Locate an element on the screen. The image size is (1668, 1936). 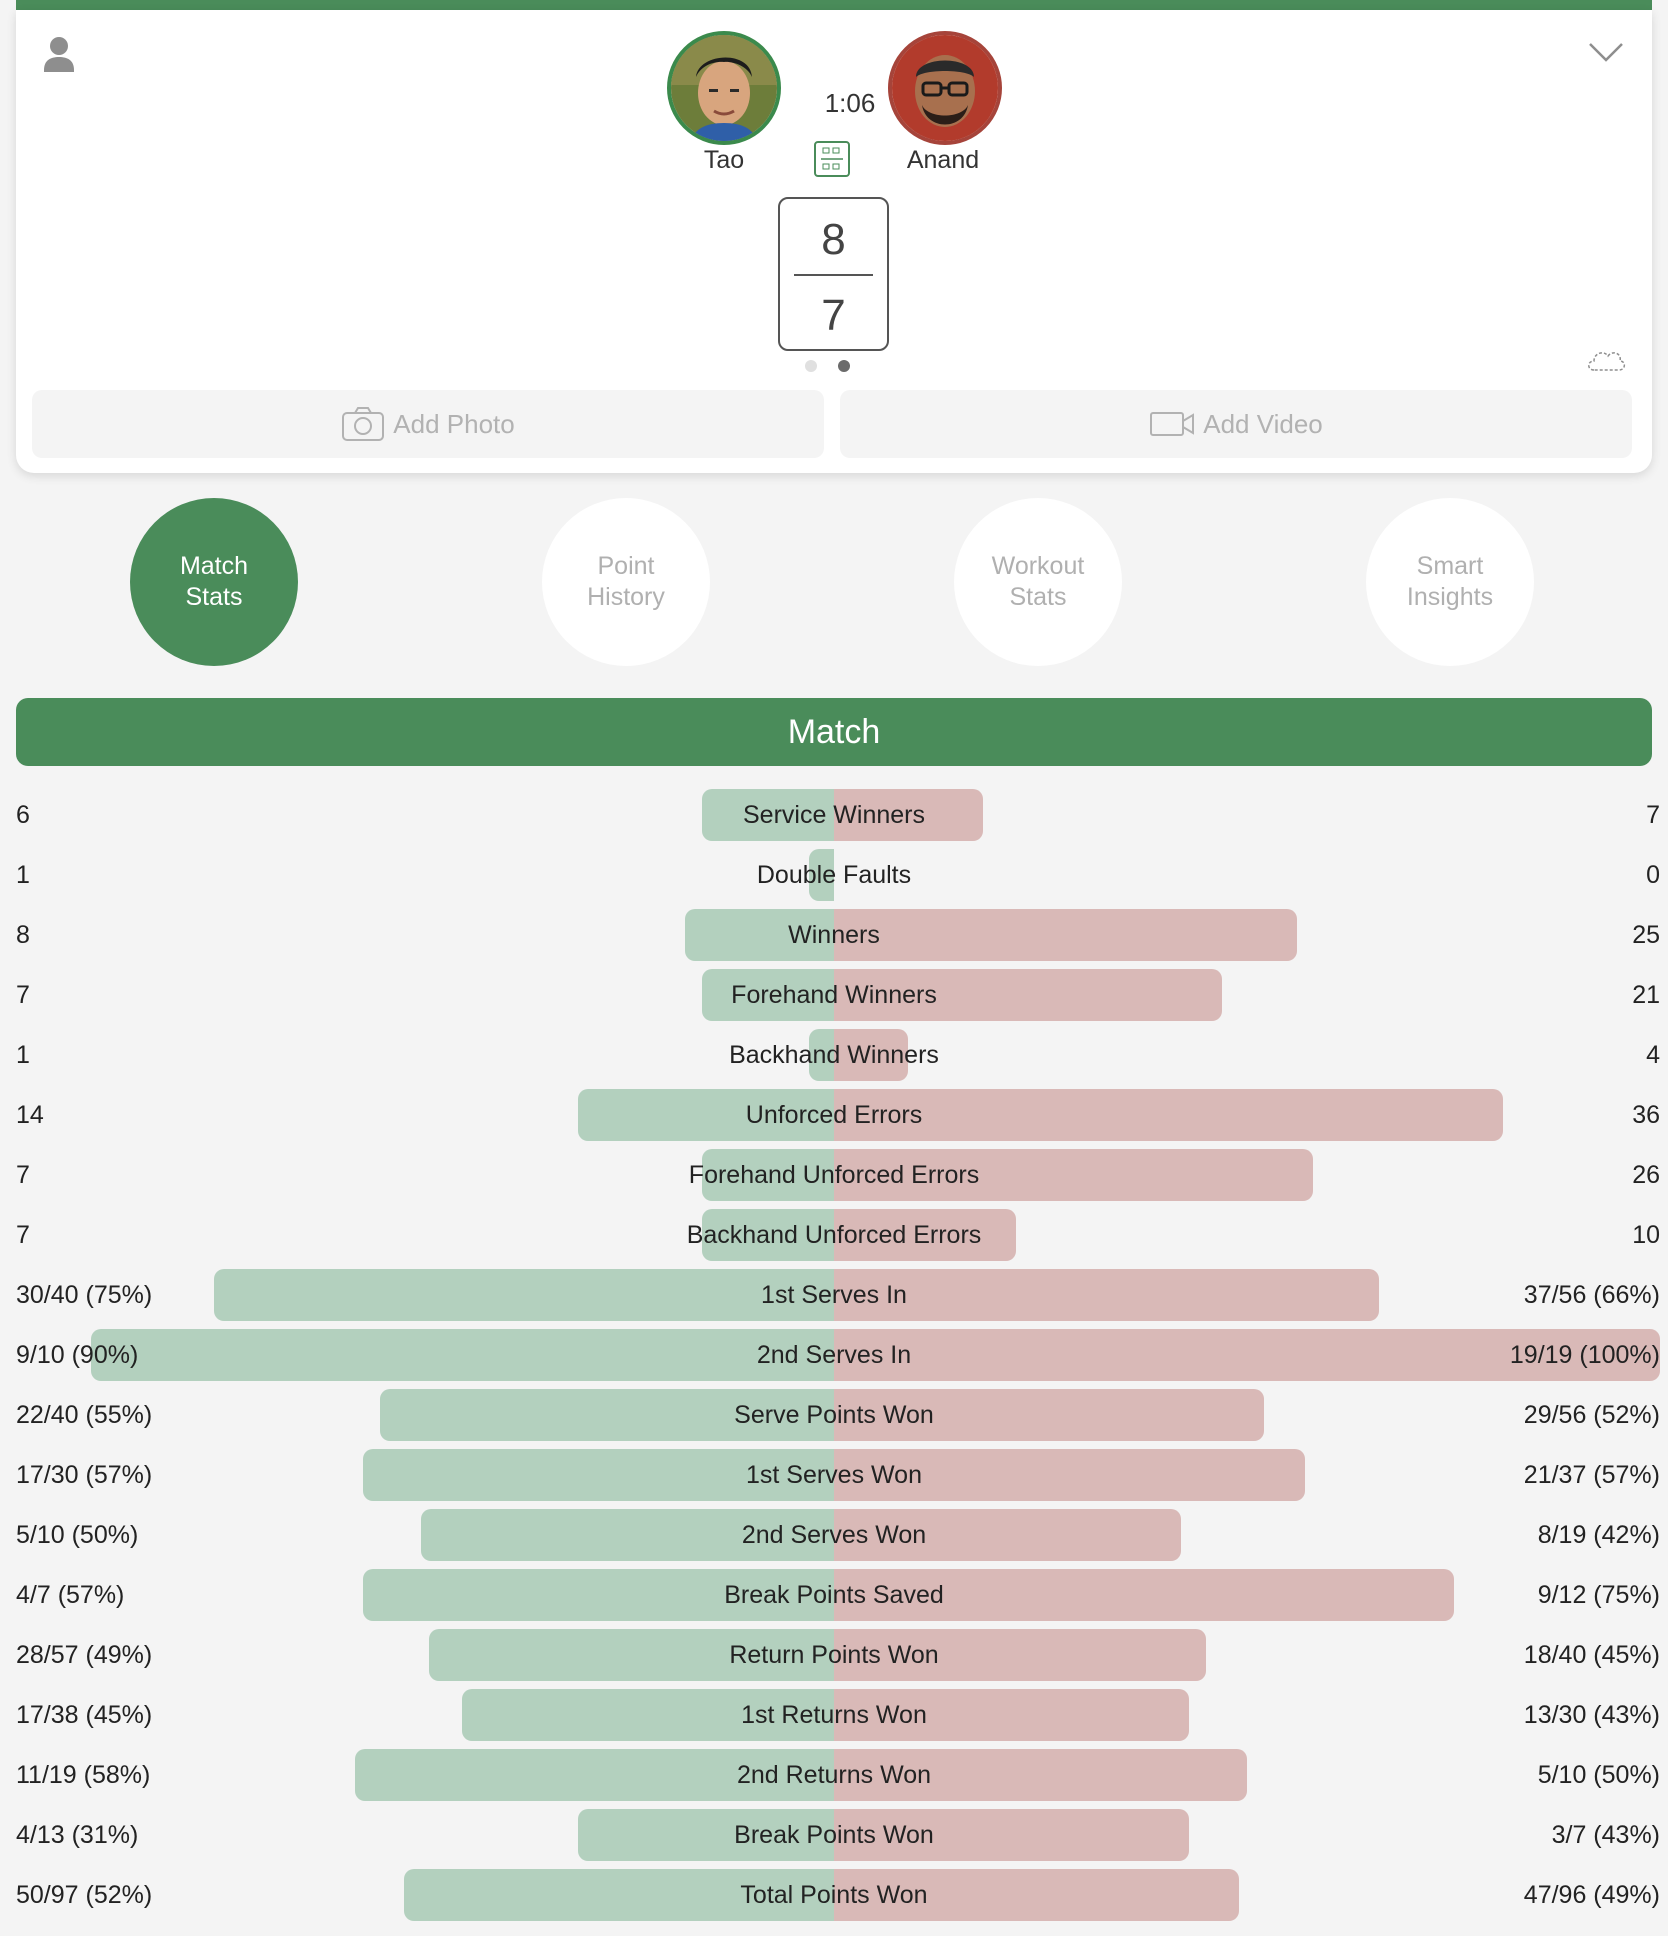
stat-label: 2nd Returns Won is located at coordinates (834, 1775).